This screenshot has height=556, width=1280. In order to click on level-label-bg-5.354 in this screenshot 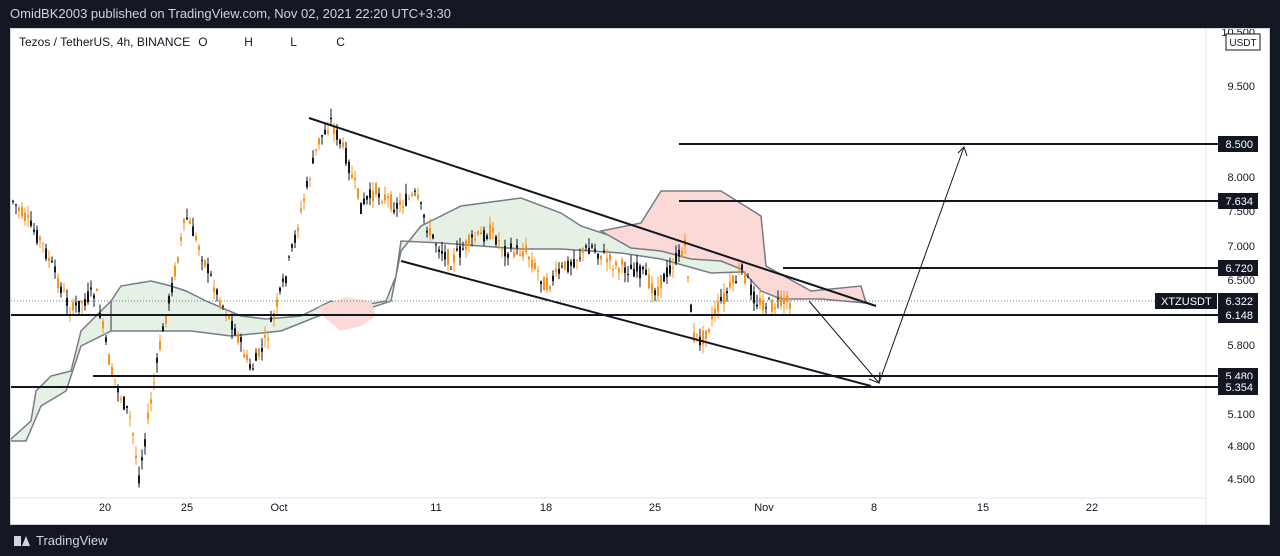, I will do `click(1238, 387)`.